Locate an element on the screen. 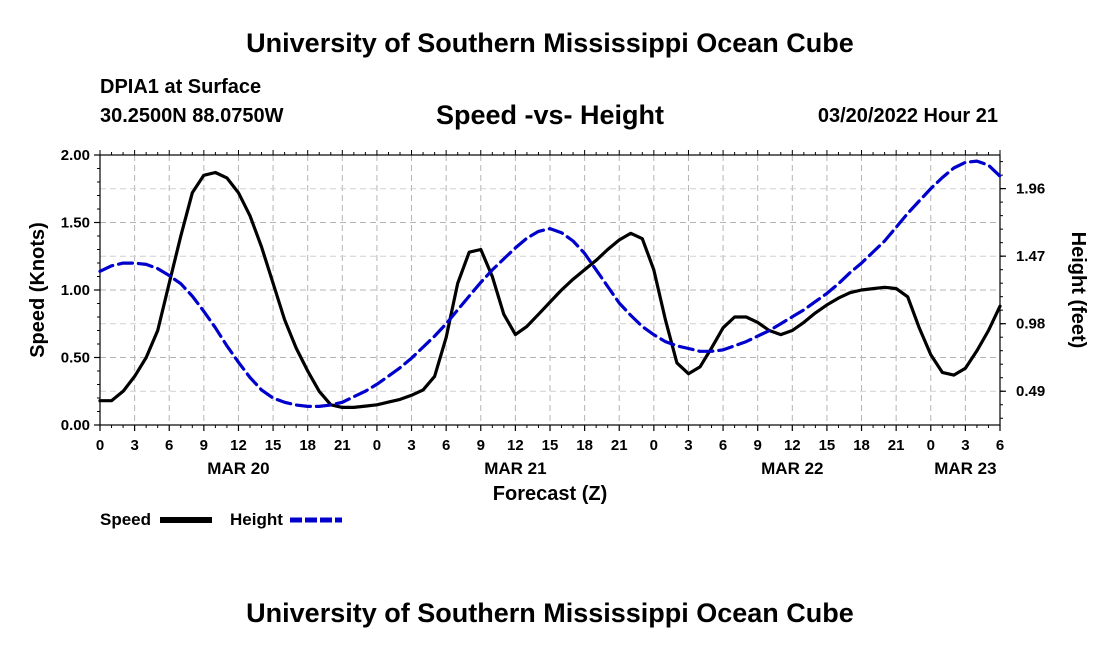  y-tick-label: 0.50 is located at coordinates (75, 358).